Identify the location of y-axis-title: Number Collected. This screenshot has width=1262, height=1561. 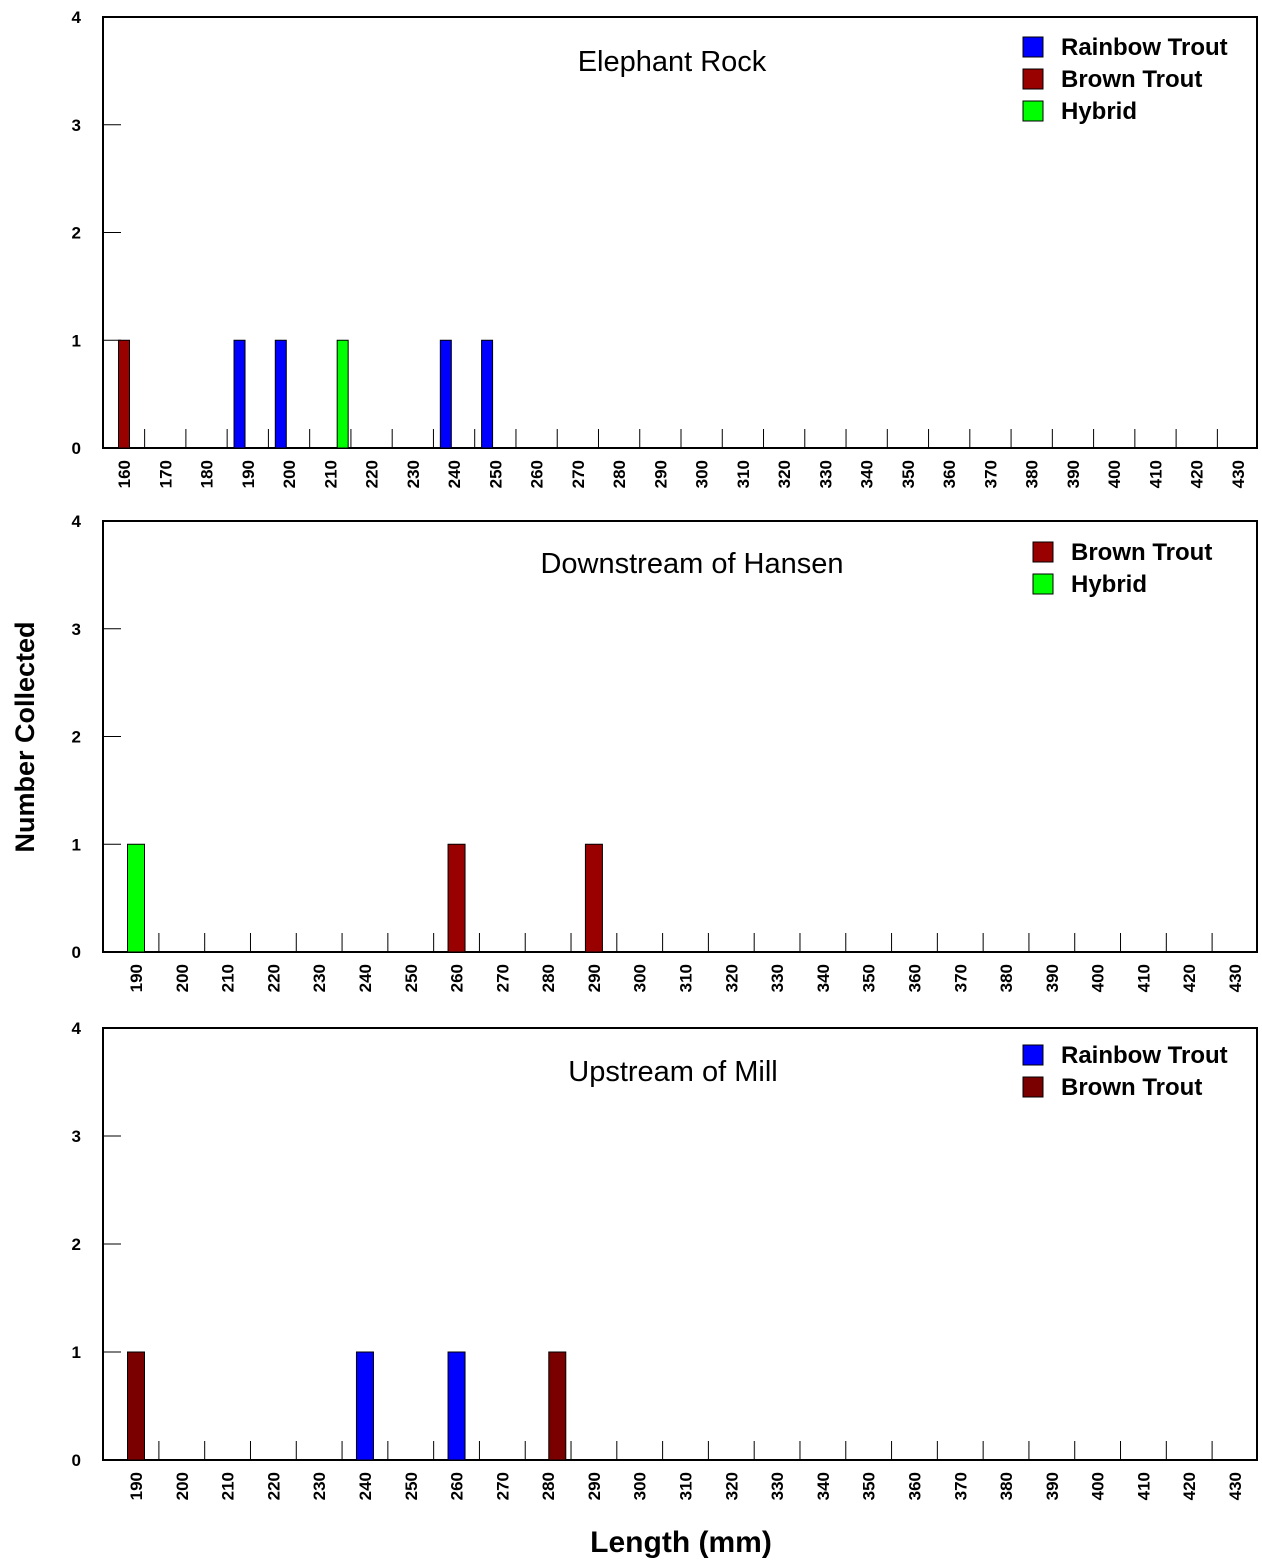
(25, 736).